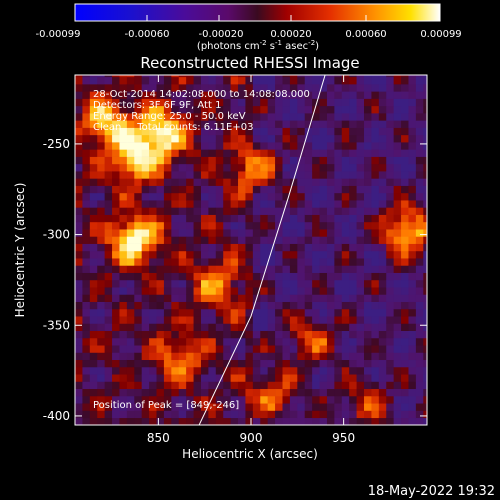 The image size is (500, 500). What do you see at coordinates (251, 438) in the screenshot?
I see `x-tick-label: 900` at bounding box center [251, 438].